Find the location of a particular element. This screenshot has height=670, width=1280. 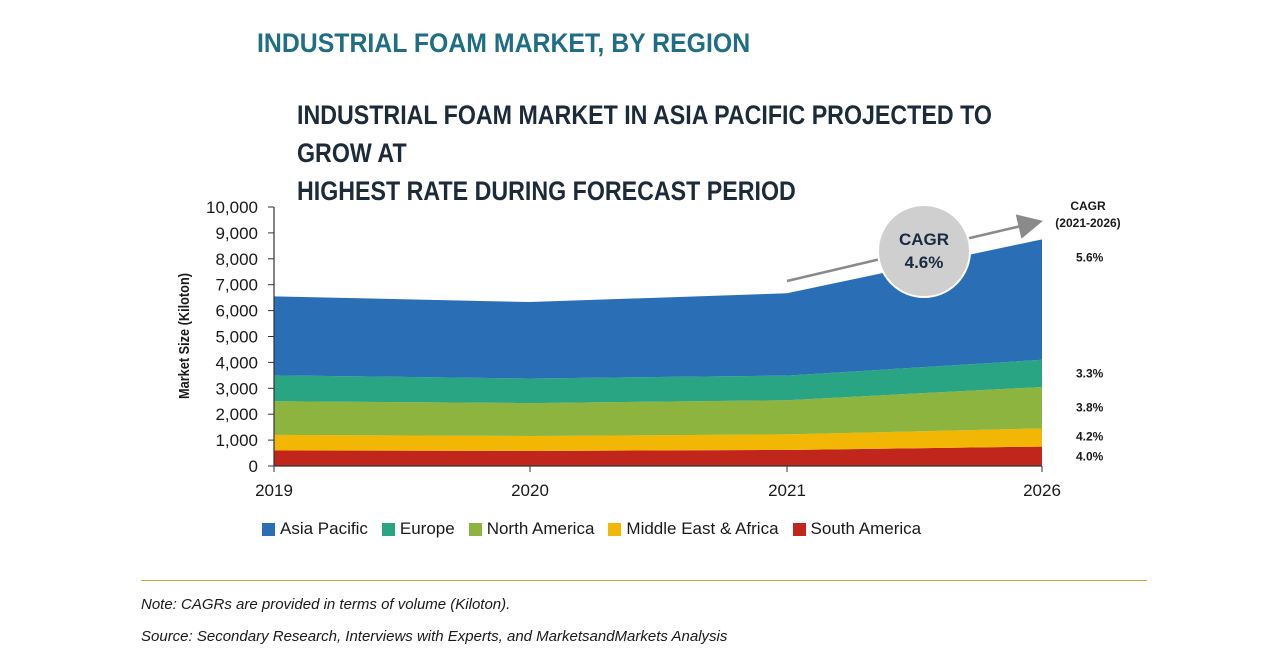

x-tick-label: 2019 is located at coordinates (274, 490).